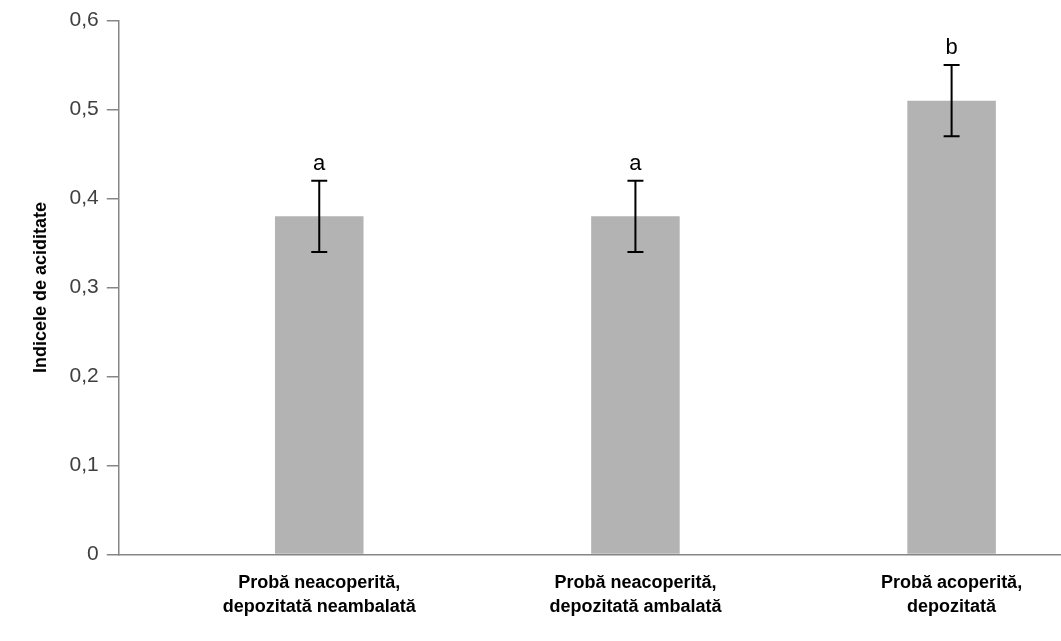 The image size is (1061, 641). Describe the element at coordinates (636, 593) in the screenshot. I see `x-tick-label: Probă neacoperită, depozitată ambalată` at that location.